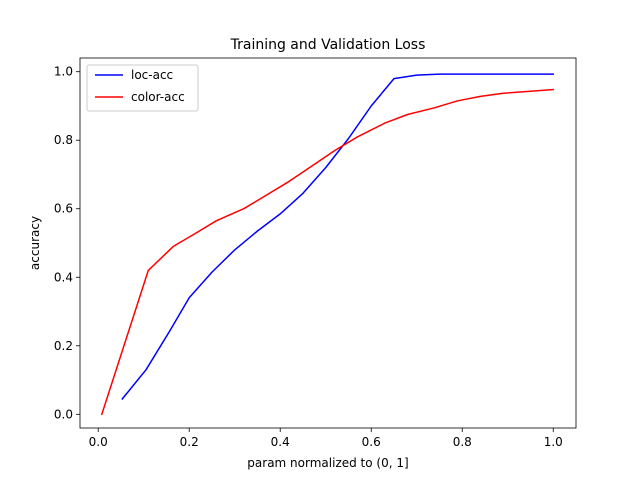 Image resolution: width=640 pixels, height=480 pixels. I want to click on legend: loc-acc color-acc, so click(142, 88).